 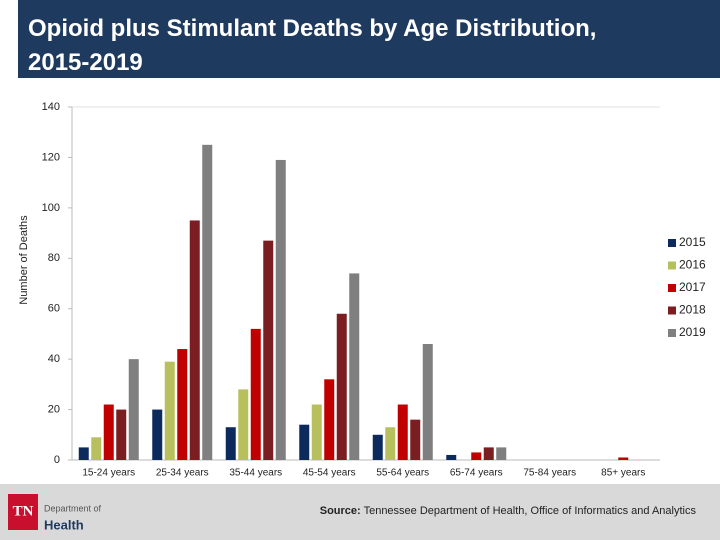 I want to click on y-tick-label: 0, so click(x=57, y=460).